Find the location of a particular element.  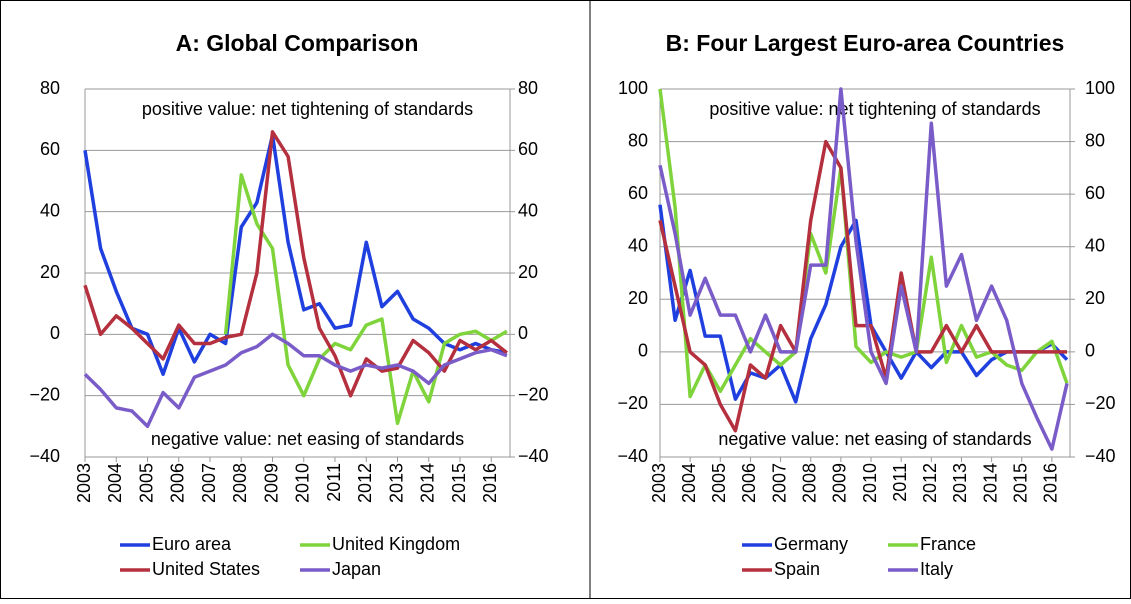

legend-label: Euro area is located at coordinates (192, 544).